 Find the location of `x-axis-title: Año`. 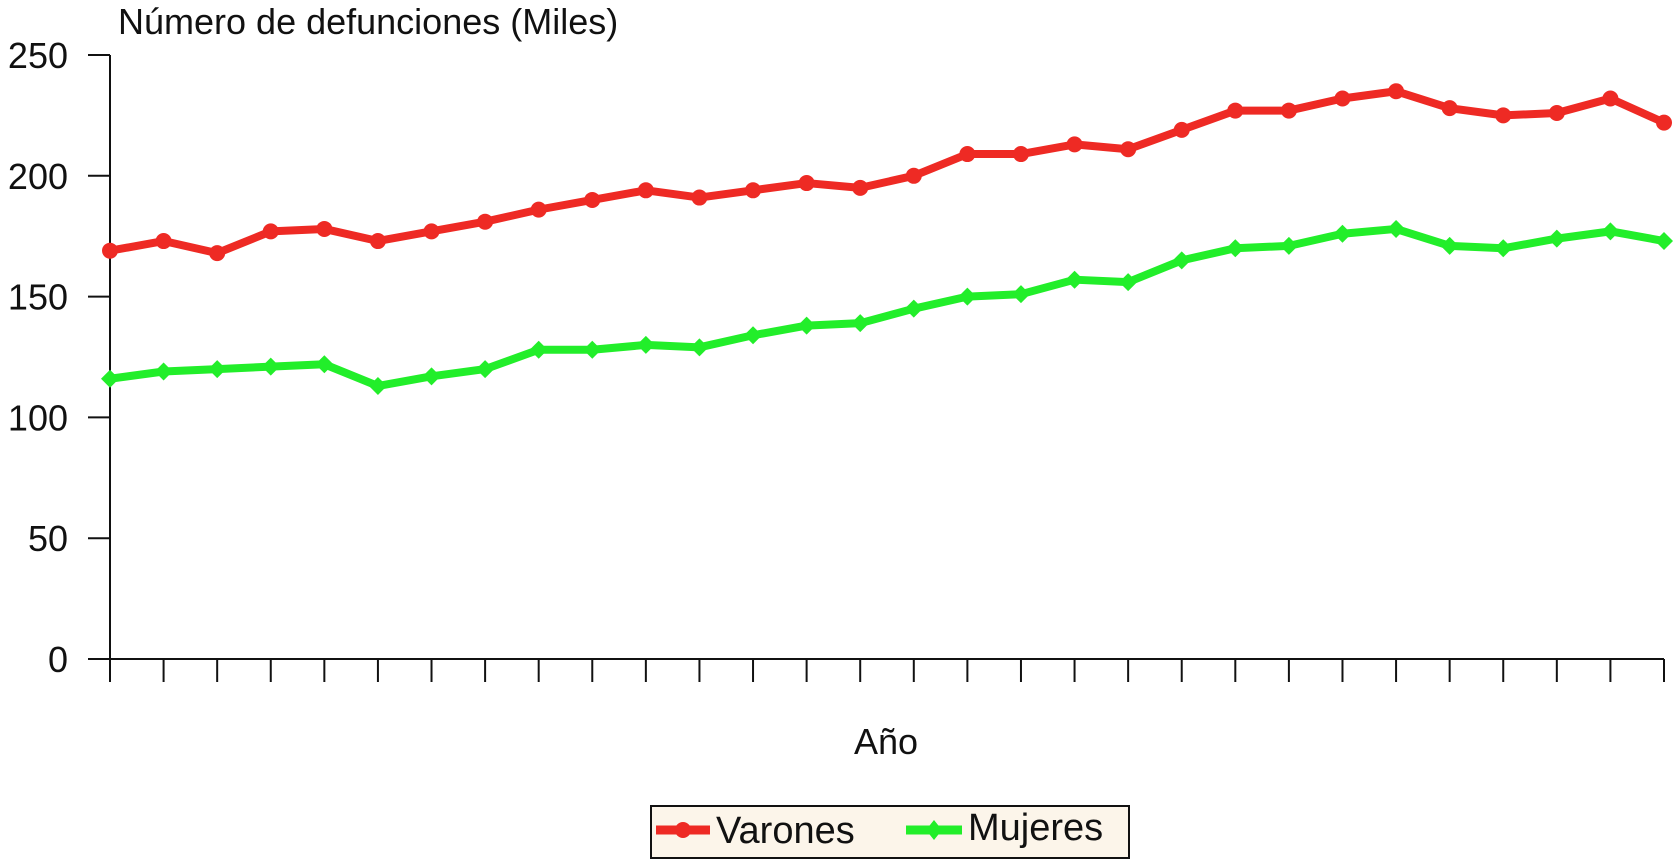

x-axis-title: Año is located at coordinates (886, 741).